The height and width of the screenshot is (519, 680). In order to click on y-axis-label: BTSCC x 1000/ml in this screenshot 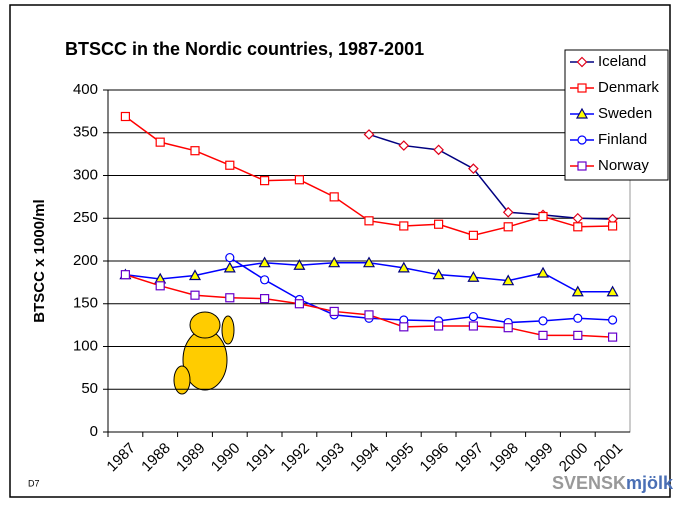, I will do `click(39, 260)`.